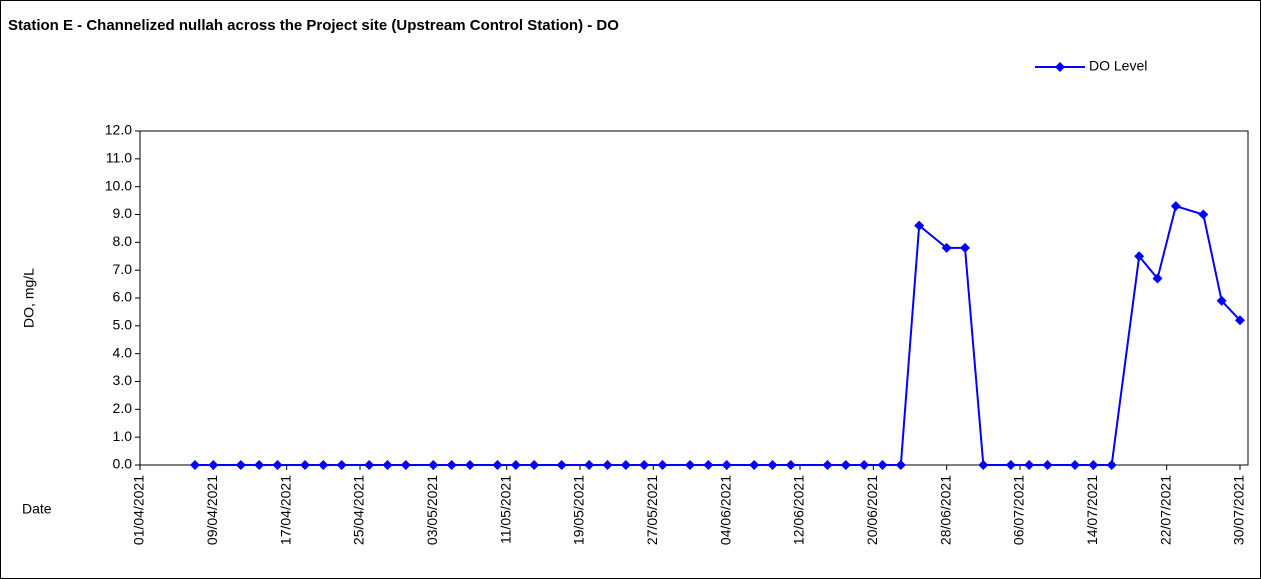  What do you see at coordinates (123, 408) in the screenshot?
I see `y-tick-label: 2.0` at bounding box center [123, 408].